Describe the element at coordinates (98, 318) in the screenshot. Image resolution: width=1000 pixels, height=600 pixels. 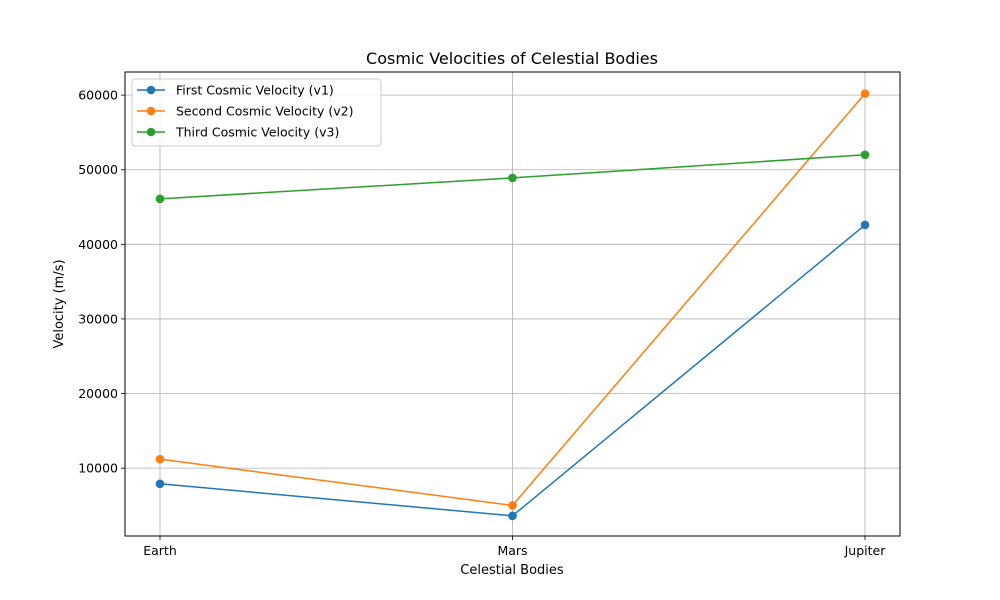
I see `y-tick-label: 30000` at that location.